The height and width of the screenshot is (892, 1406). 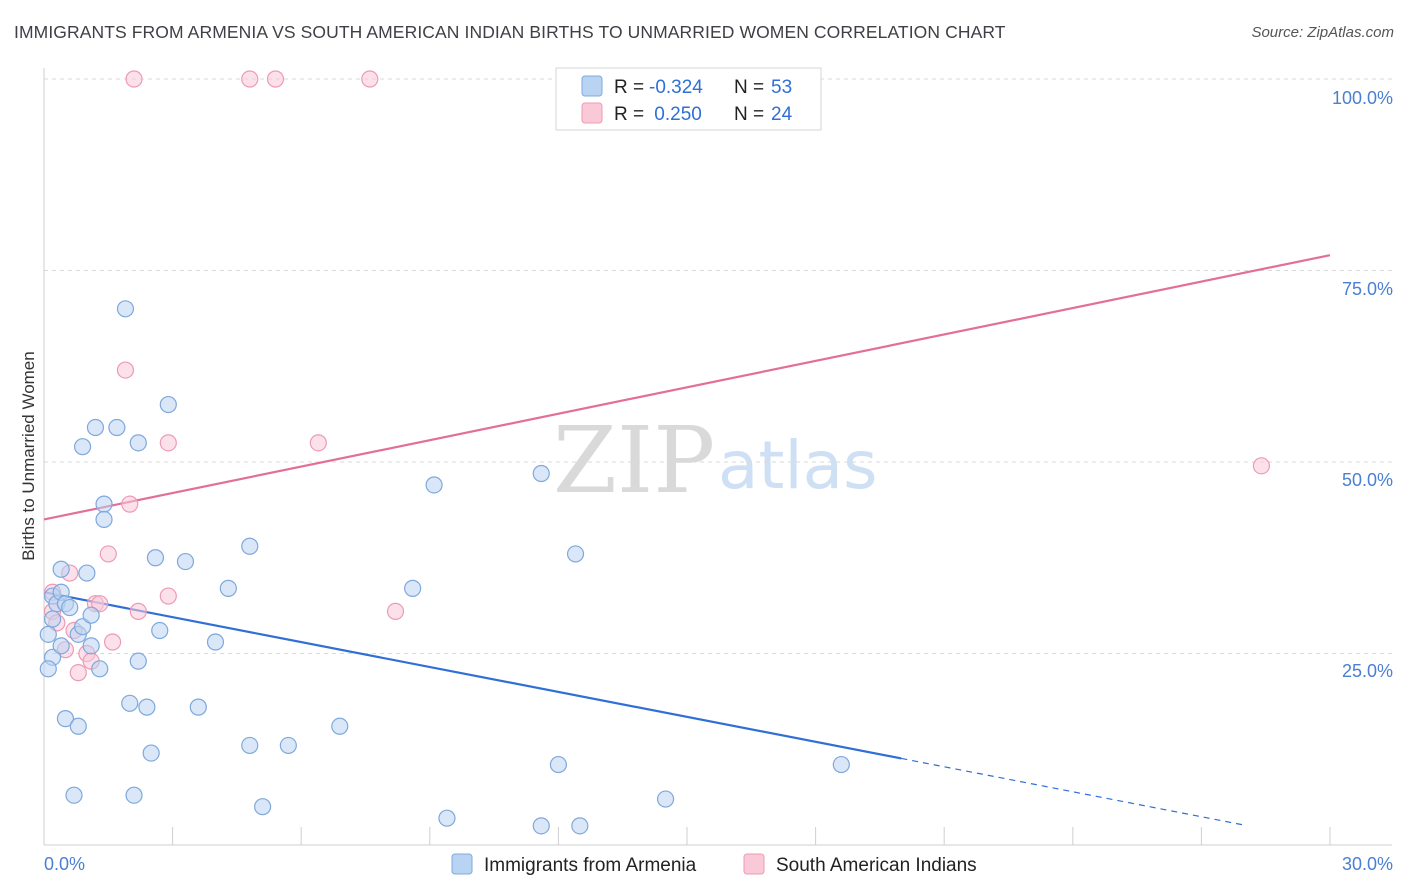 I want to click on x-tick-label-0: 0.0%, so click(x=64, y=864).